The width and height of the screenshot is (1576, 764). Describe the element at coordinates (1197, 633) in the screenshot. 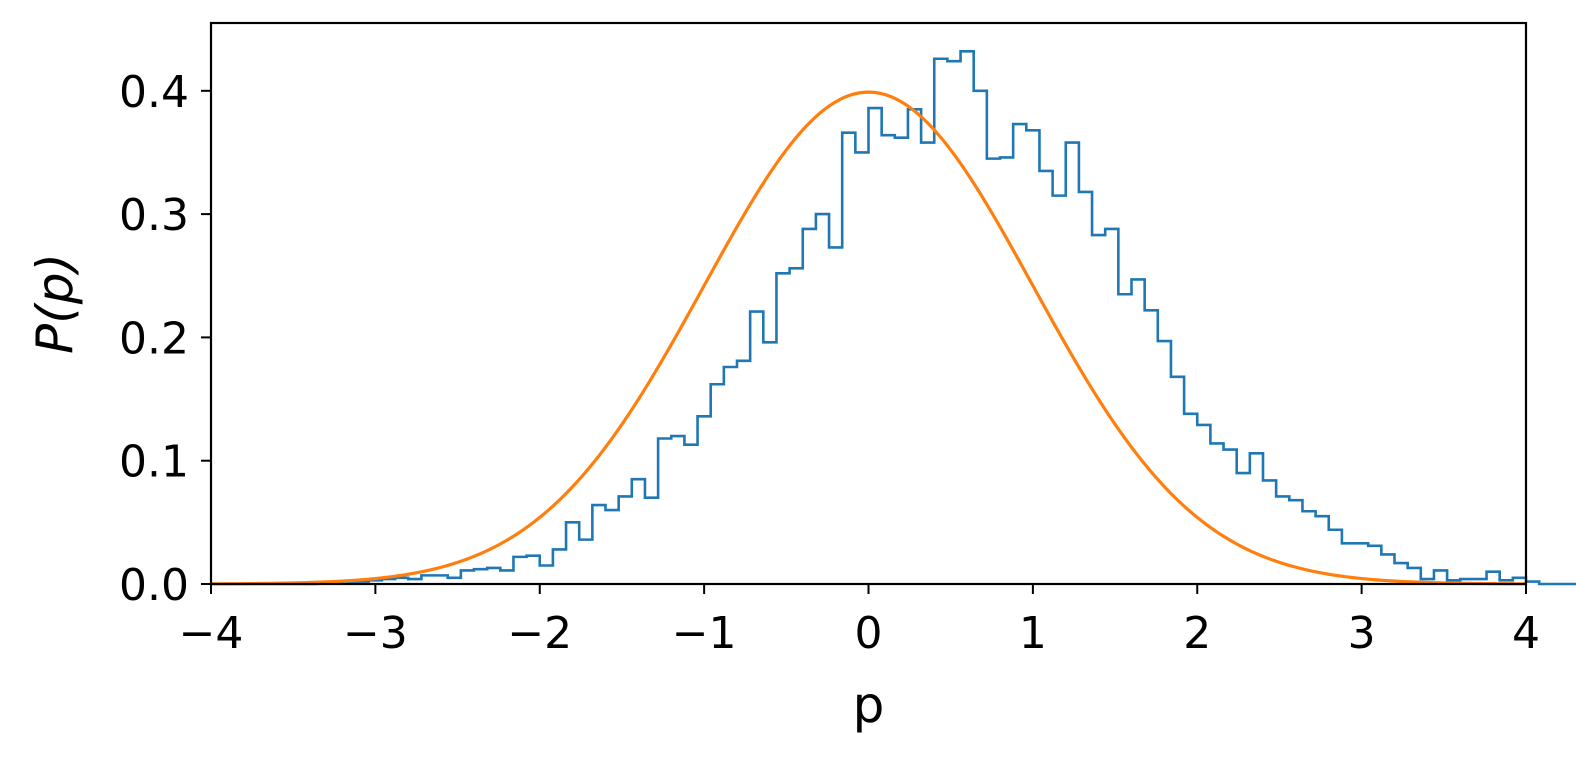

I see `x-tick-label: 2` at that location.